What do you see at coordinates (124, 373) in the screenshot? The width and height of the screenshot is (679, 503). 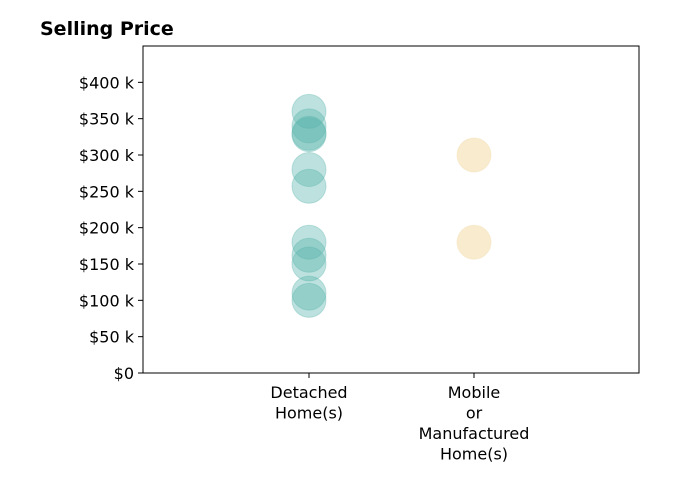 I see `y-tick-label: $0` at bounding box center [124, 373].